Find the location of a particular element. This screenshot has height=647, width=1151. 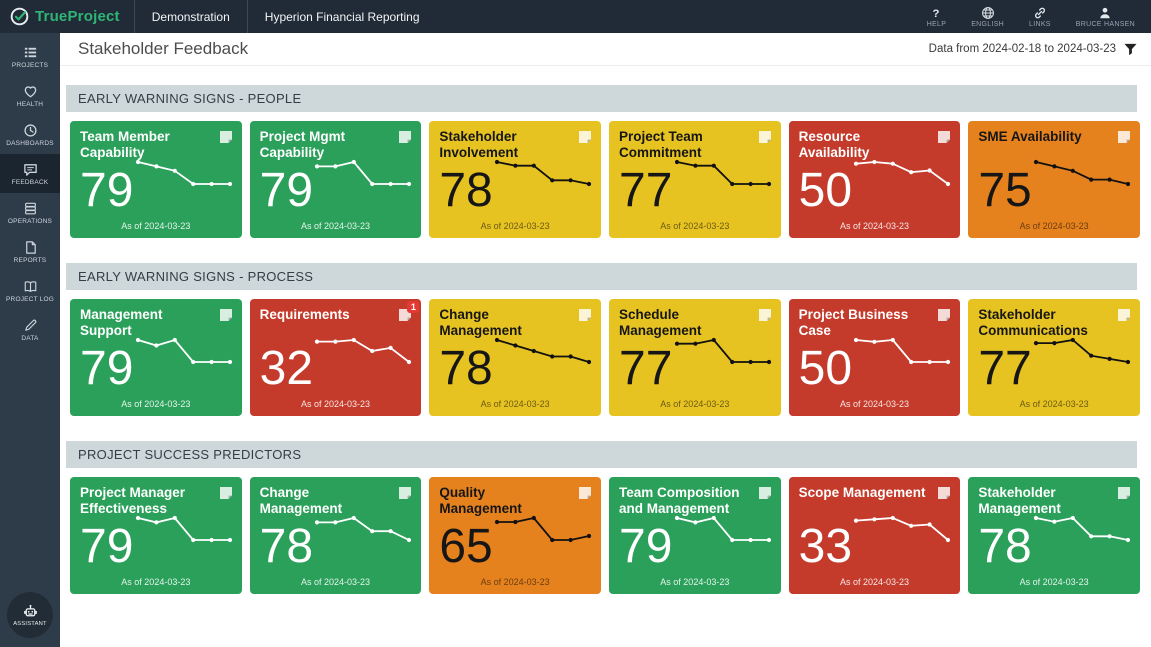

project-log-icon is located at coordinates (30, 286).